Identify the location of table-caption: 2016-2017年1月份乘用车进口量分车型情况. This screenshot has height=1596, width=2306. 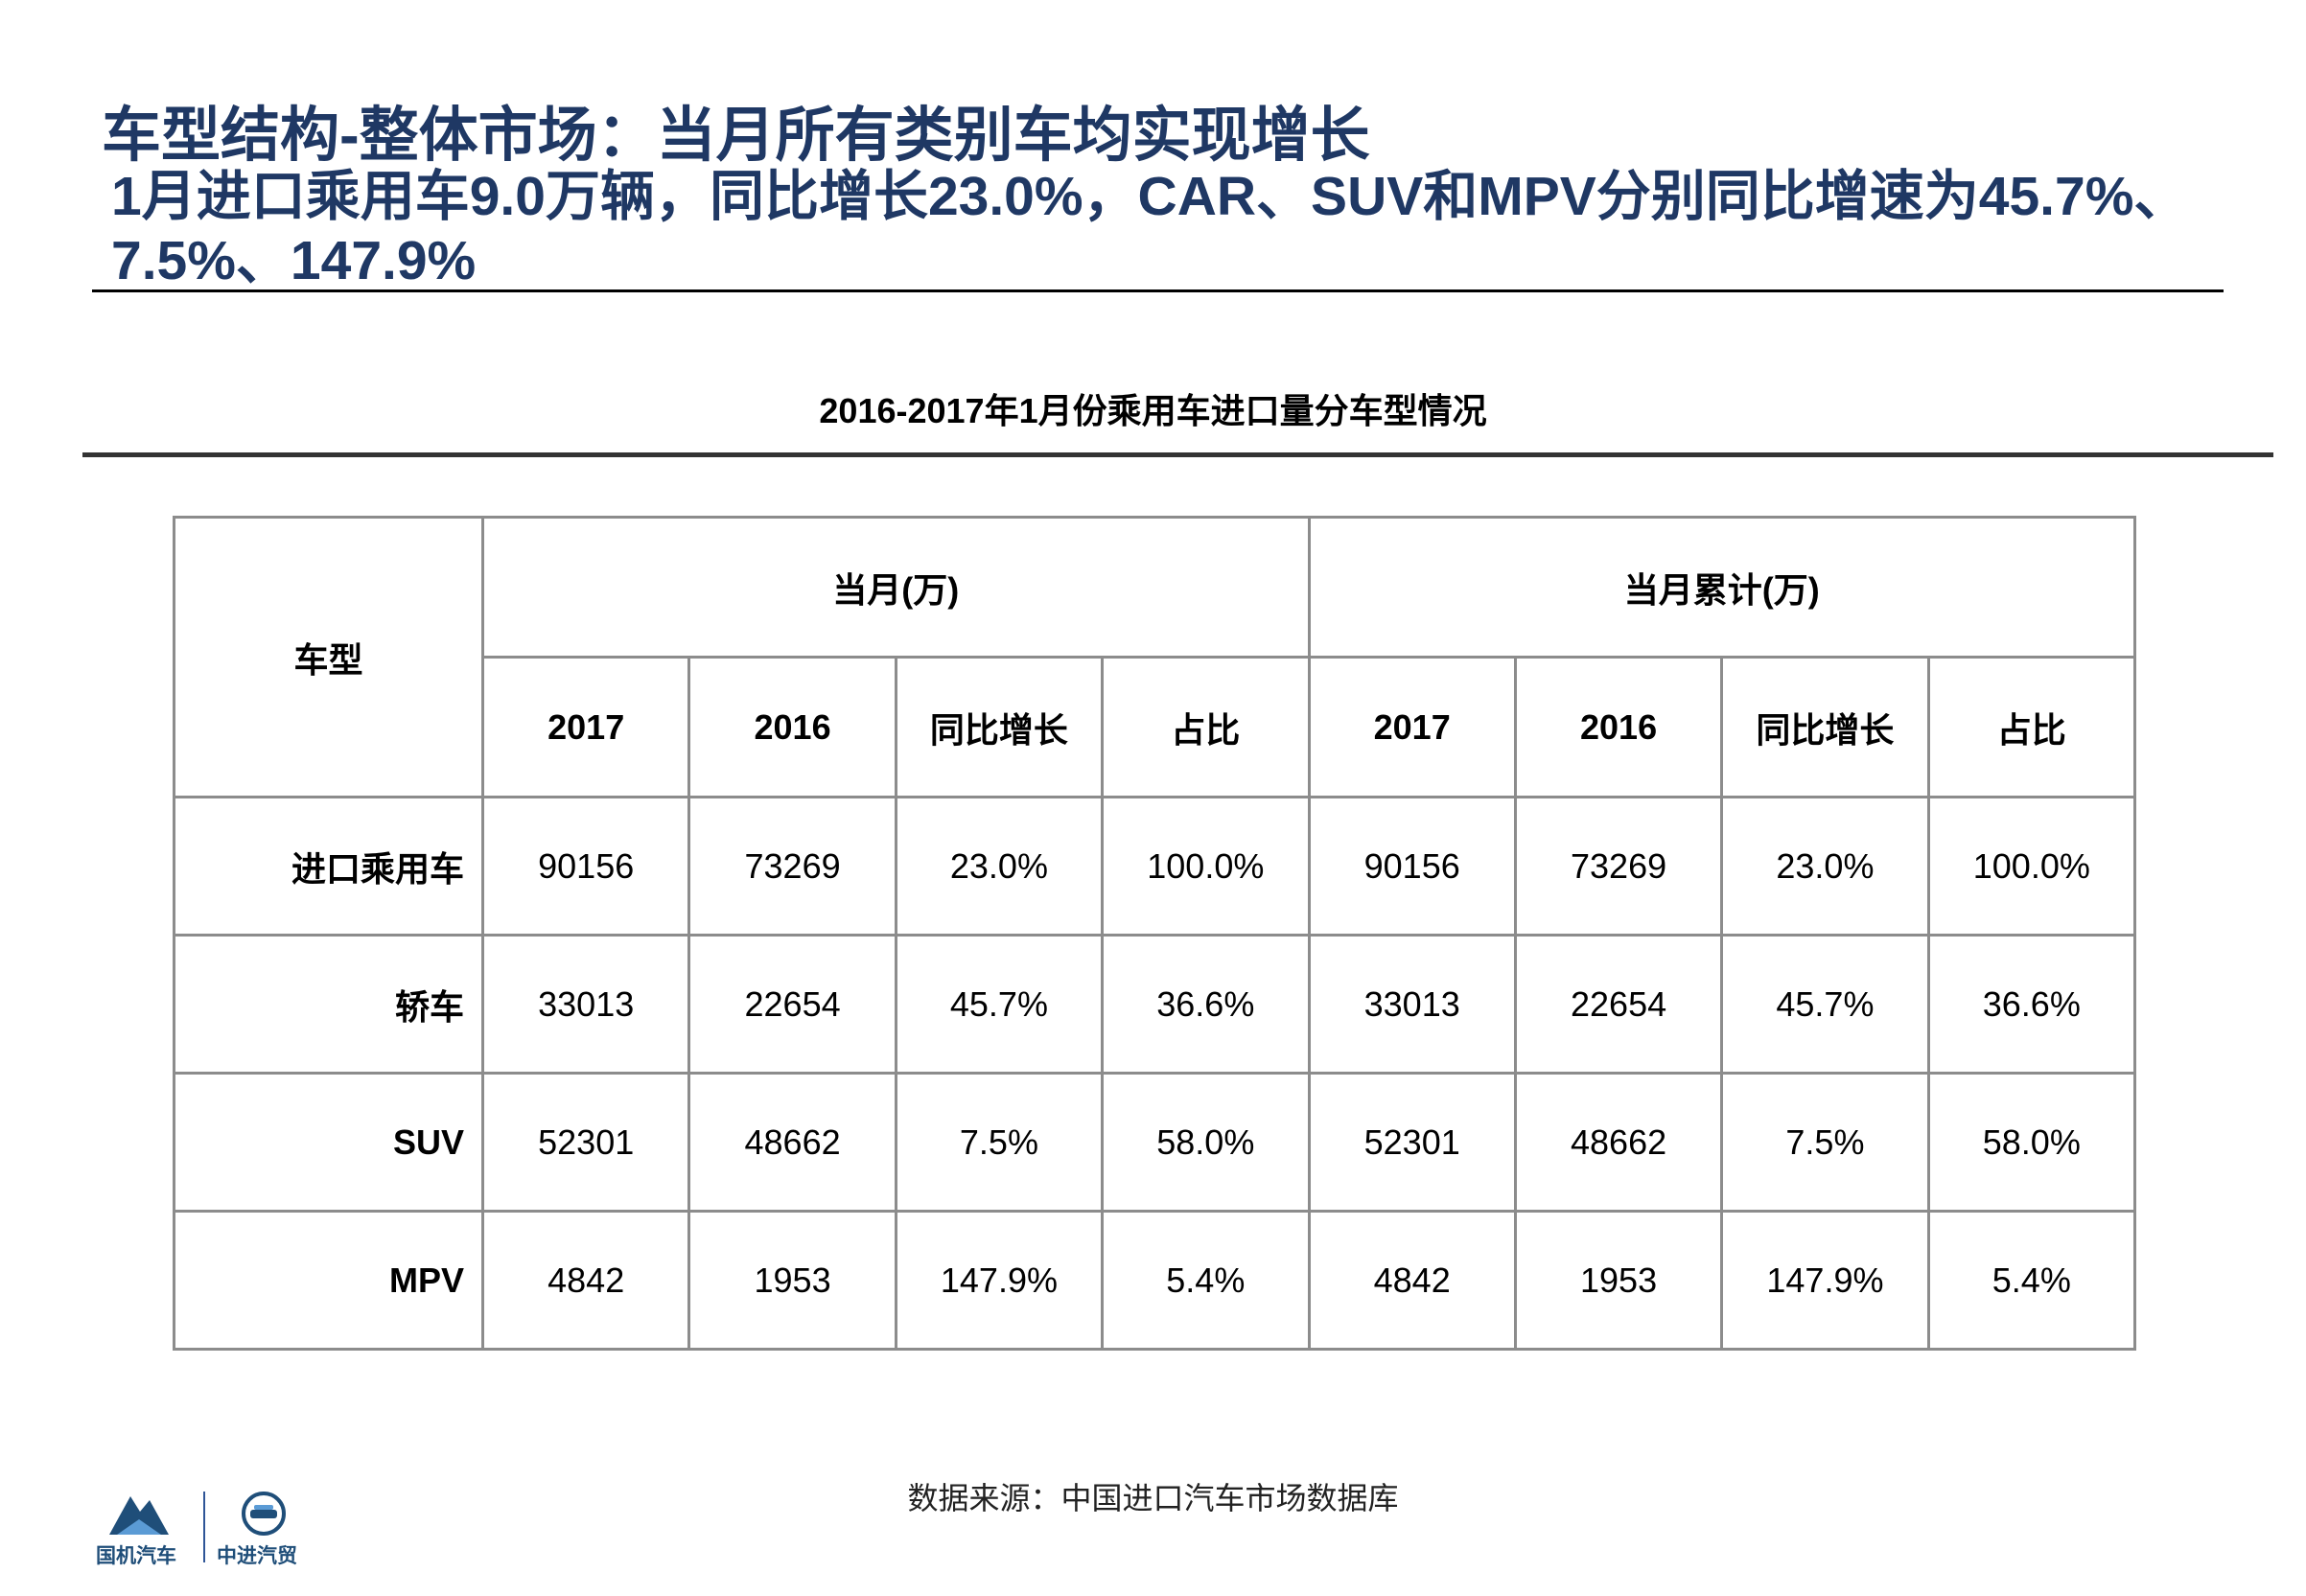
(1153, 410).